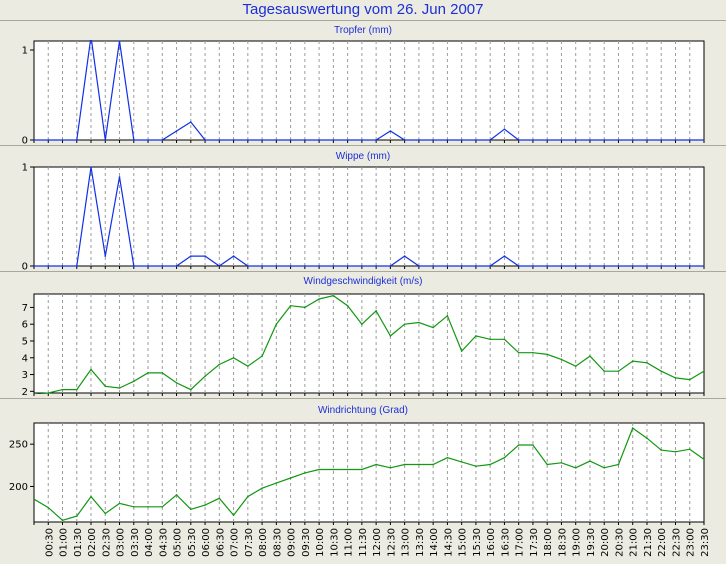 The width and height of the screenshot is (726, 564). What do you see at coordinates (363, 281) in the screenshot?
I see `panel-title-windgeschwindigkeit: Windgeschwindigkeit (m/s)` at bounding box center [363, 281].